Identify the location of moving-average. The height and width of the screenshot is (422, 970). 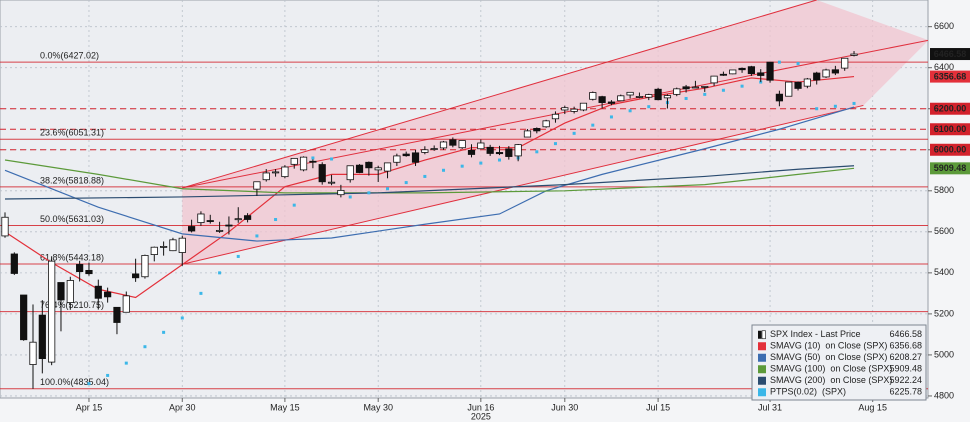
(429, 182).